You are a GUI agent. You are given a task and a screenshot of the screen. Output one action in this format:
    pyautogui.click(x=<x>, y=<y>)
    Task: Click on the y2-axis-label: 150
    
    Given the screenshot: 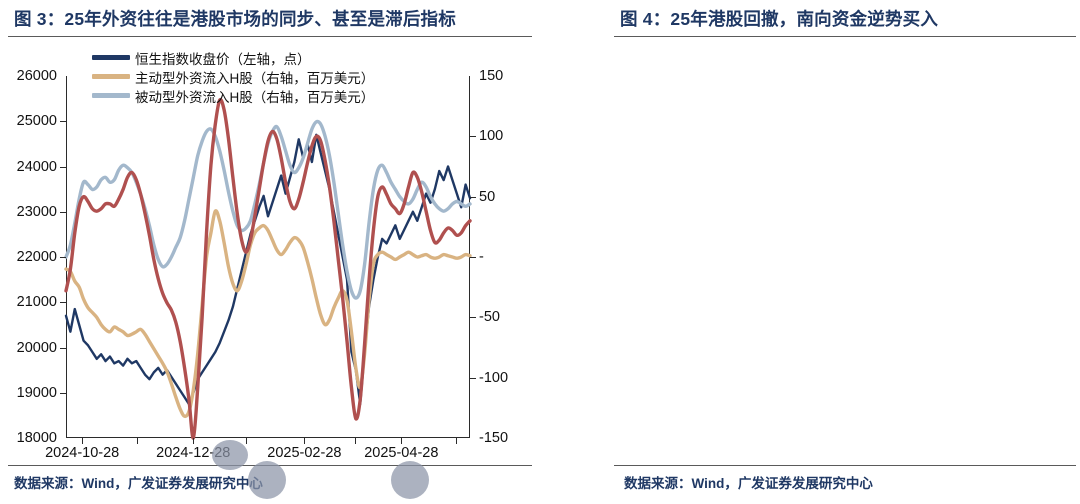 What is the action you would take?
    pyautogui.click(x=491, y=76)
    